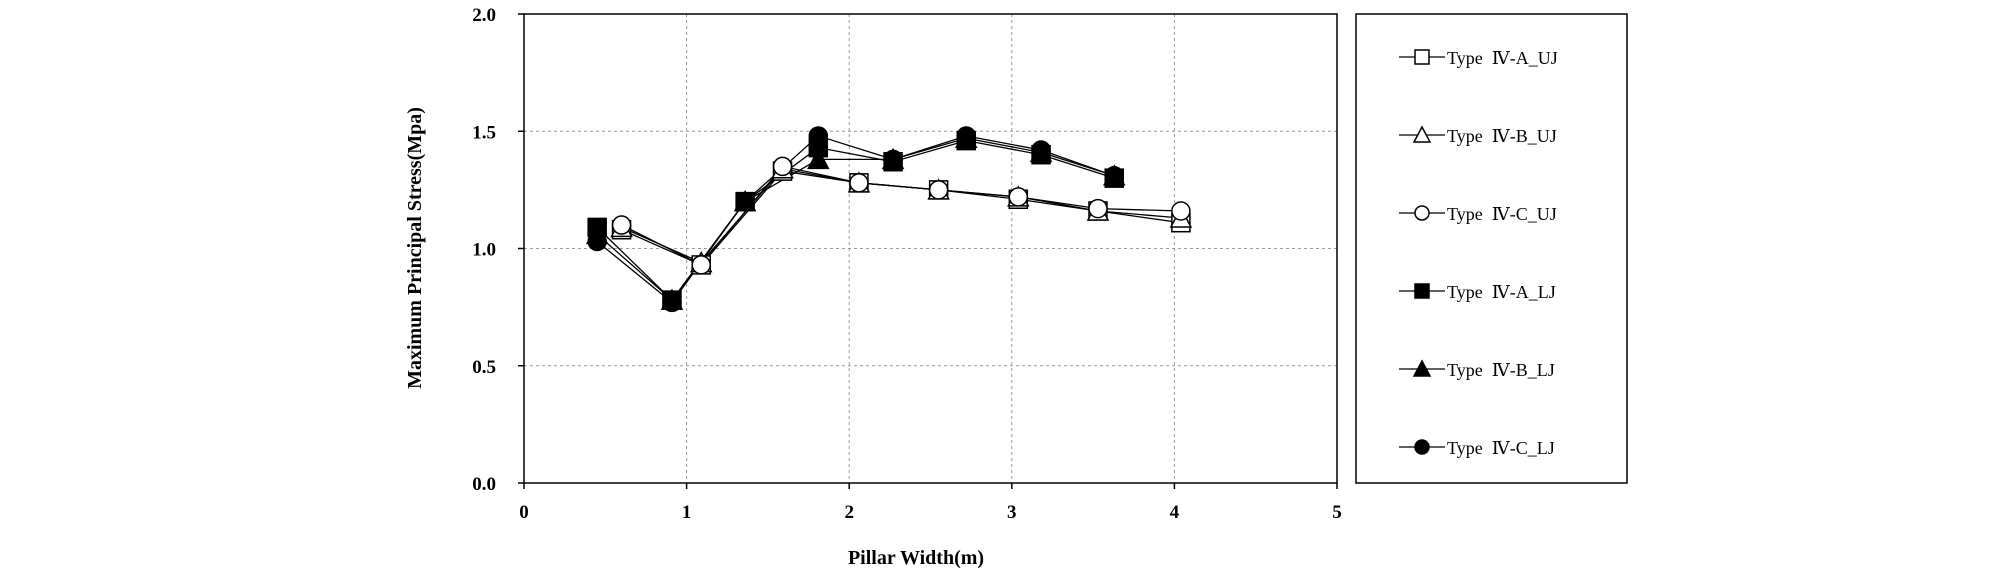 This screenshot has width=2008, height=574. Describe the element at coordinates (1501, 448) in the screenshot. I see `legend-label: Type Ⅳ-C_LJ` at that location.